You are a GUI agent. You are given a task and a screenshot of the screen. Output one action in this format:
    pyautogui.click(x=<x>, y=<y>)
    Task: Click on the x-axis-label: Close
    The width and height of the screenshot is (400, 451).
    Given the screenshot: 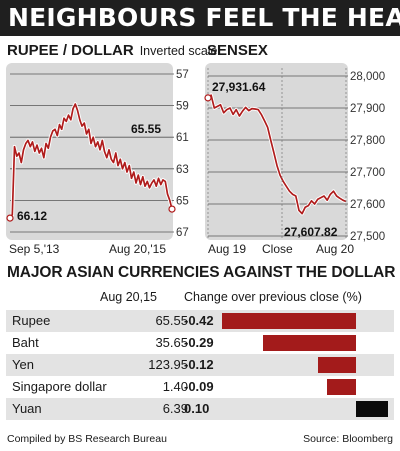 What is the action you would take?
    pyautogui.click(x=277, y=249)
    